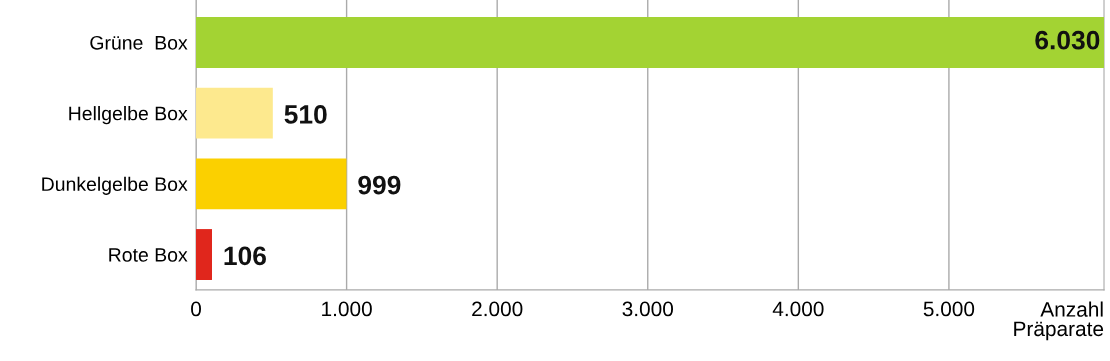 The image size is (1110, 361). Describe the element at coordinates (949, 309) in the screenshot. I see `x-tick-label: 5.000` at that location.